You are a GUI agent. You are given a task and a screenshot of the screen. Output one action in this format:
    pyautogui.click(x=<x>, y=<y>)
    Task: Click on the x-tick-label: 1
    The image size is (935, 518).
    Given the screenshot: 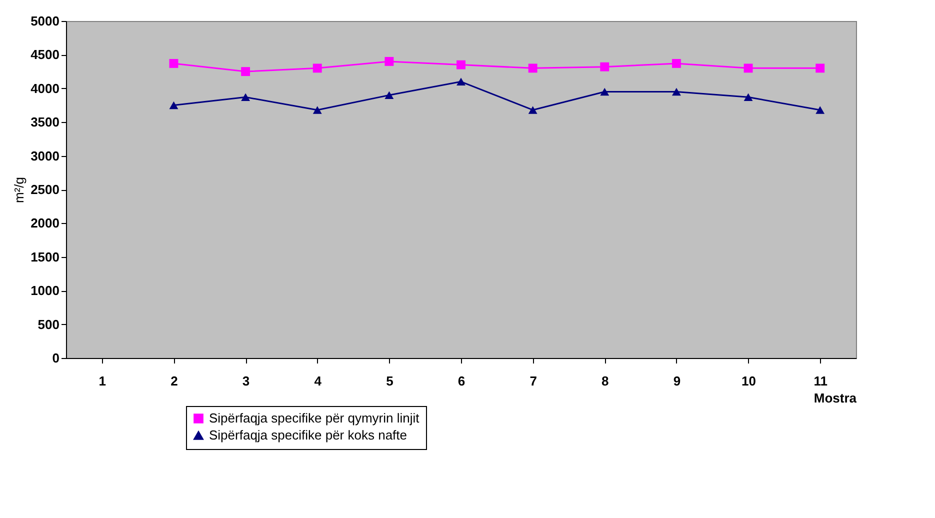 What is the action you would take?
    pyautogui.click(x=102, y=381)
    